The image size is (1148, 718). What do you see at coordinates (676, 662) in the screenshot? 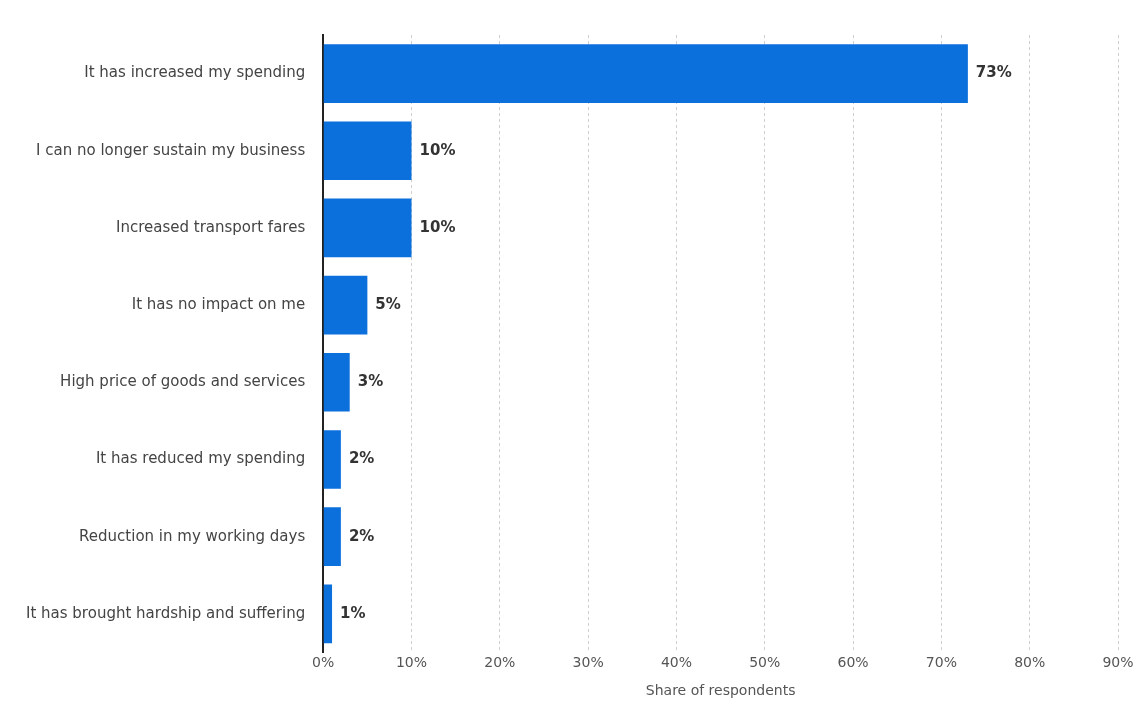
I see `x-tick-label: 40%` at bounding box center [676, 662].